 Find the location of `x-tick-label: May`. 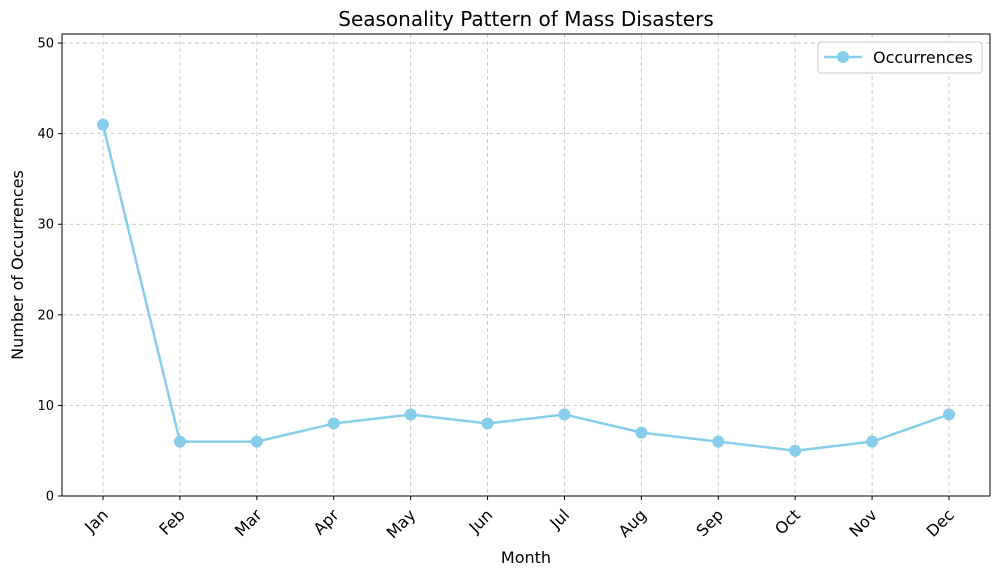

x-tick-label: May is located at coordinates (401, 523).